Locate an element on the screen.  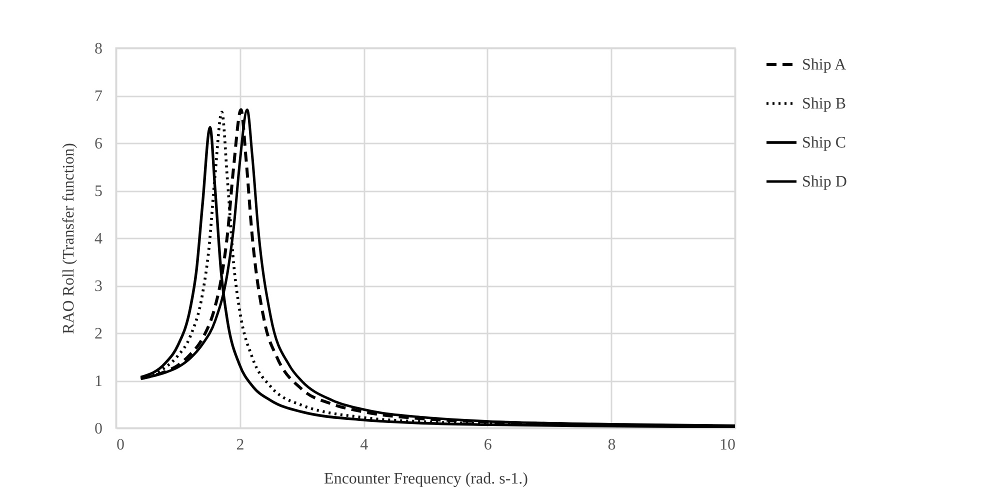
x-tick-label: 6 is located at coordinates (488, 445).